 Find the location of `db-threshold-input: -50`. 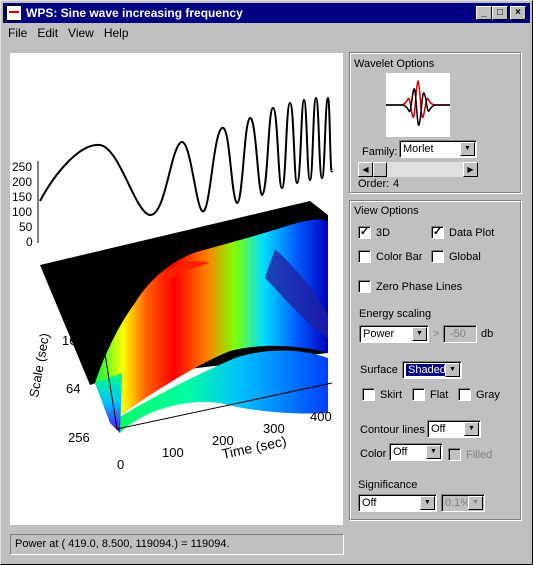

db-threshold-input: -50 is located at coordinates (460, 334).